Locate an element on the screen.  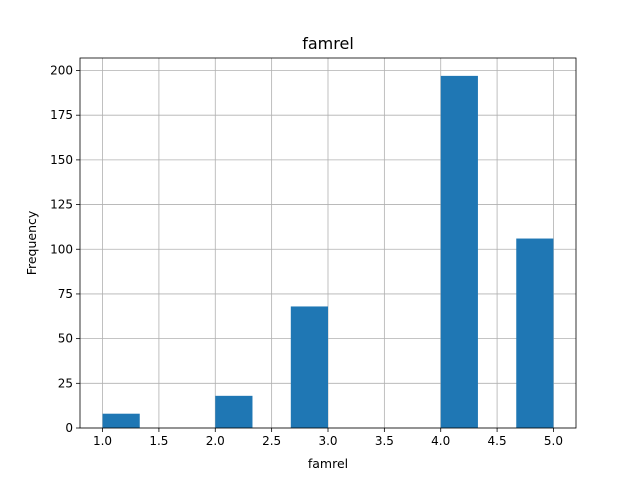
y-tick-label-0: 0 is located at coordinates (69, 428).